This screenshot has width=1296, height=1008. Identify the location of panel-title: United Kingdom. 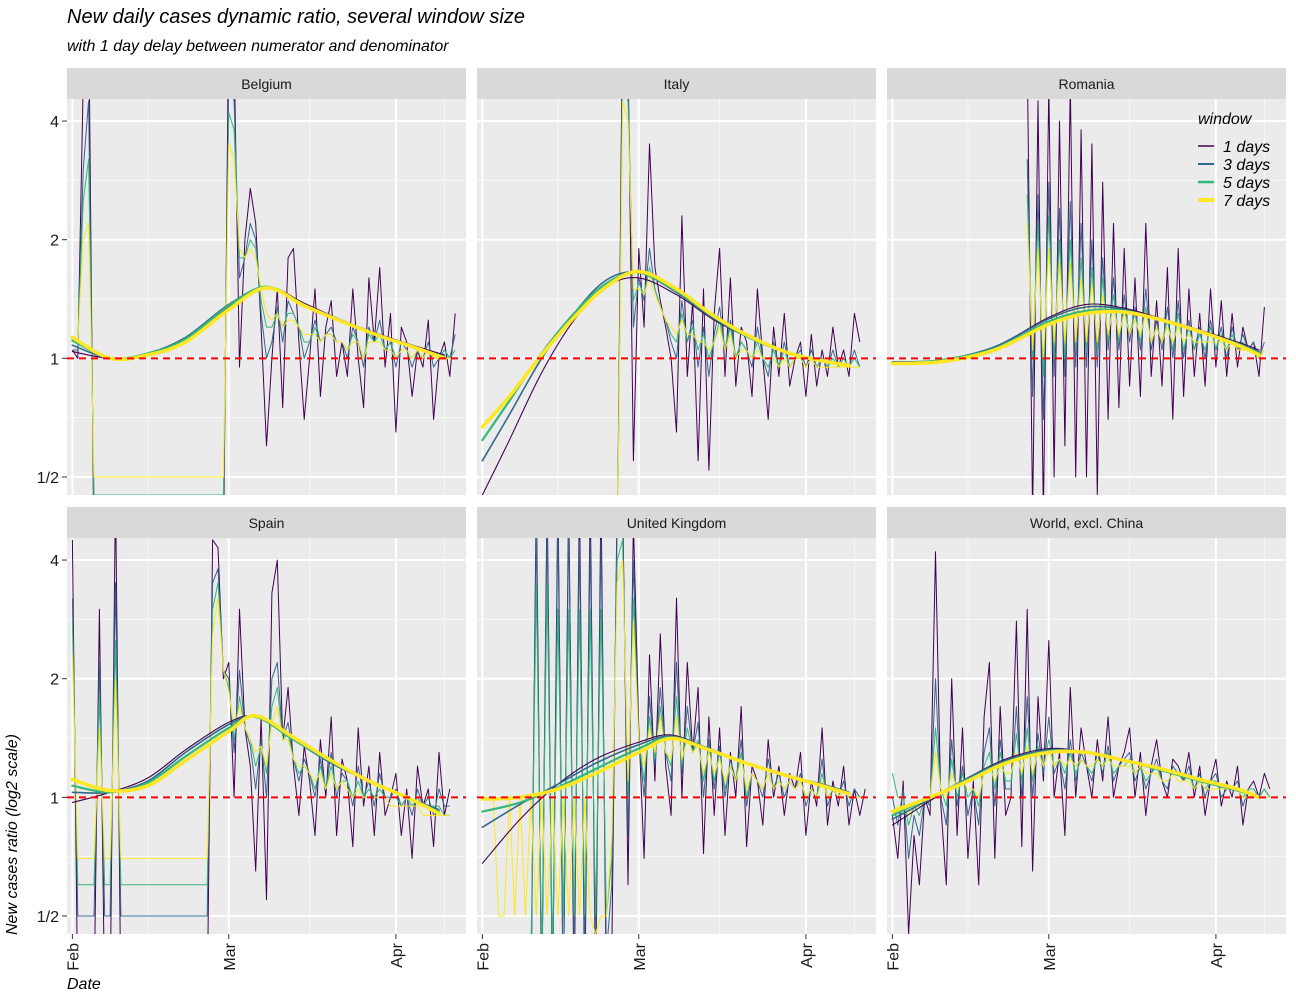
(677, 523).